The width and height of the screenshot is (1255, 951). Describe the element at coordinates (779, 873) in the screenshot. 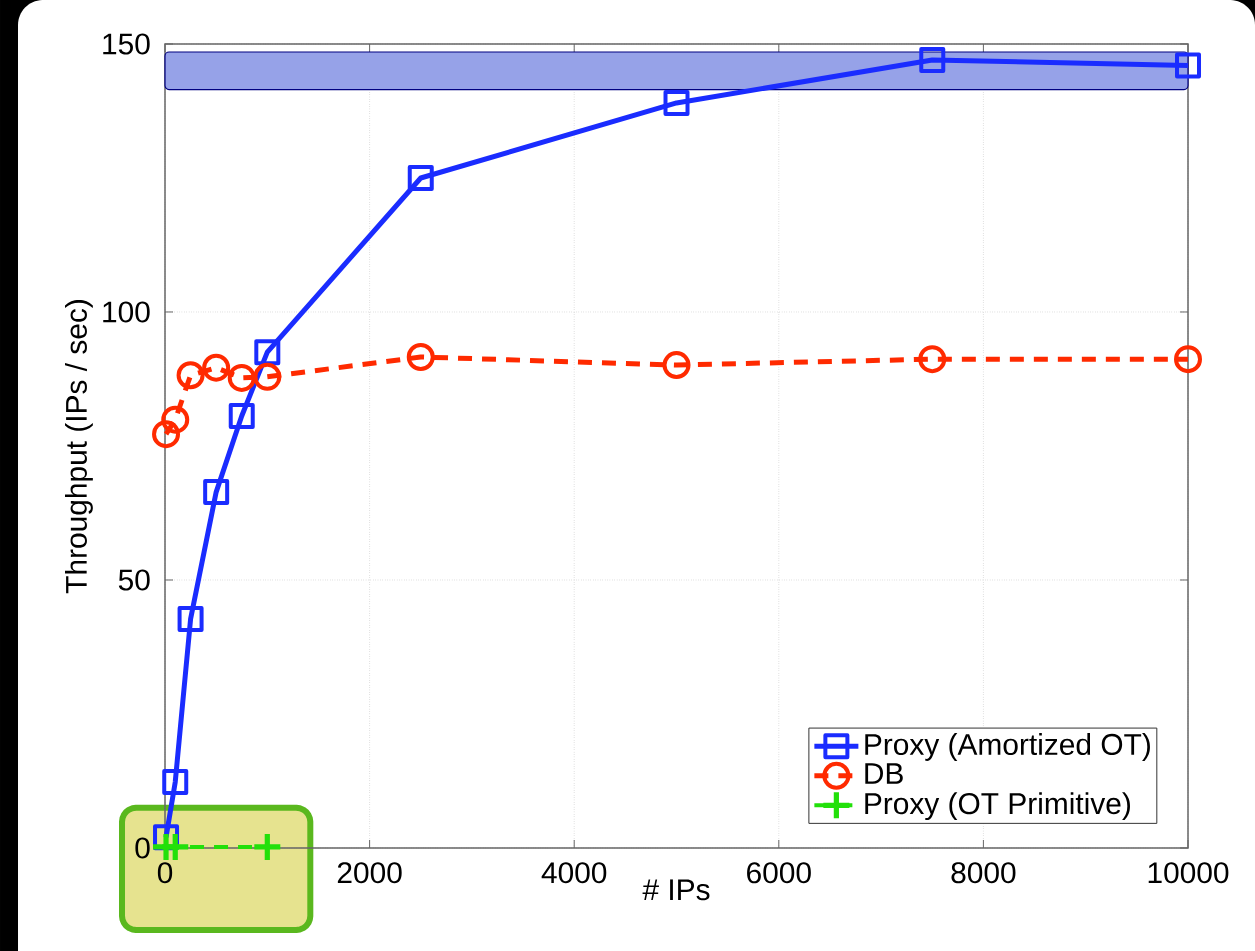

I see `x-tick-label: 6000` at that location.